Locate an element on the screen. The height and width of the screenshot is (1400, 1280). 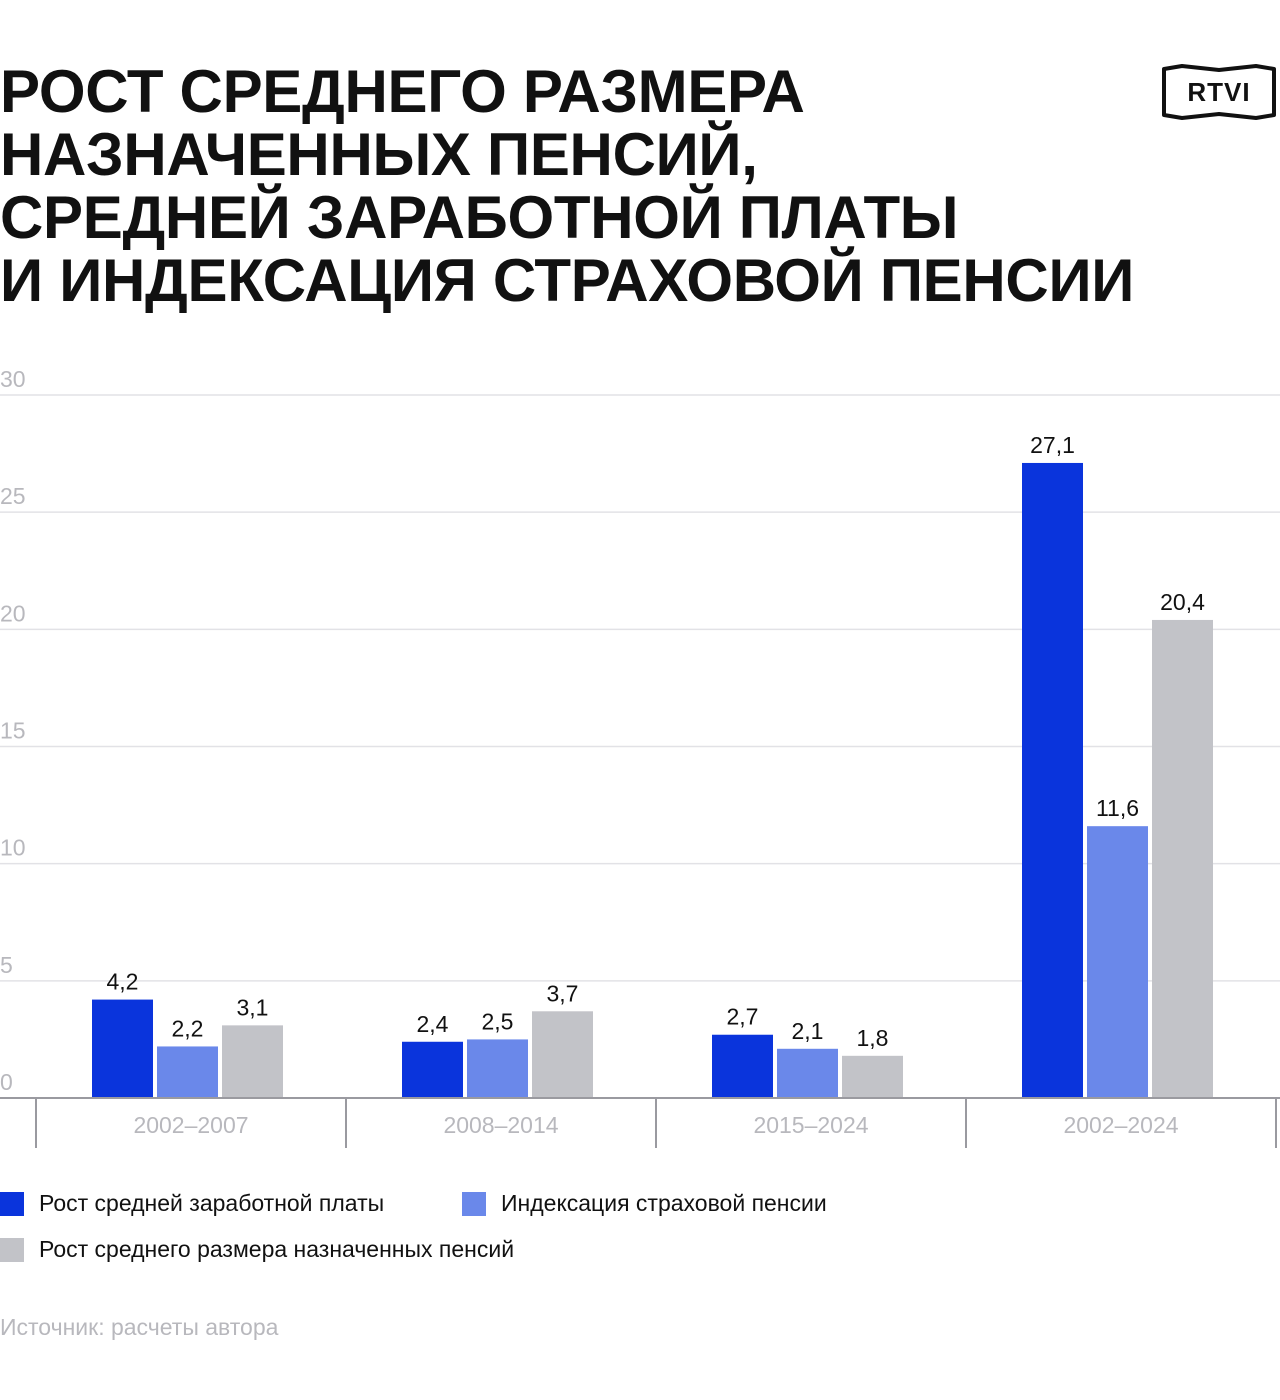
title-line: СРЕДНЕЙ ЗАРАБОТНОЙ ПЛАТЫ is located at coordinates (479, 217).